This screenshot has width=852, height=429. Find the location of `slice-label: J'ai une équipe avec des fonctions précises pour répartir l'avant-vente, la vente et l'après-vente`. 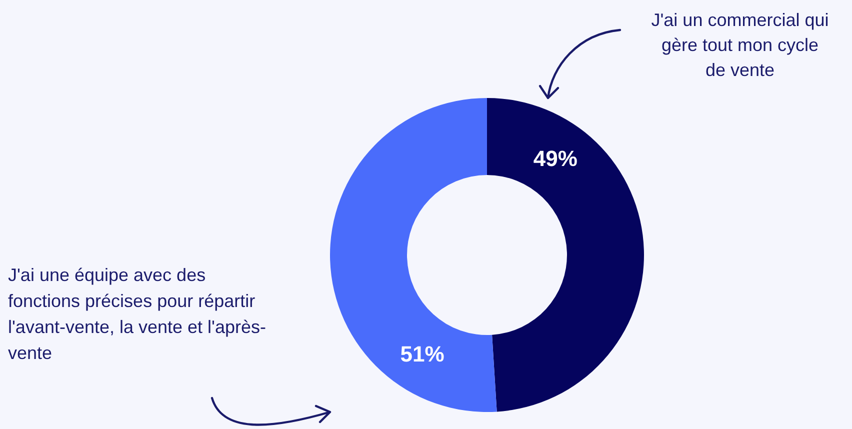

slice-label: J'ai une équipe avec des fonctions précises pour répartir l'avant-vente, la vente et l'après-vente is located at coordinates (138, 314).